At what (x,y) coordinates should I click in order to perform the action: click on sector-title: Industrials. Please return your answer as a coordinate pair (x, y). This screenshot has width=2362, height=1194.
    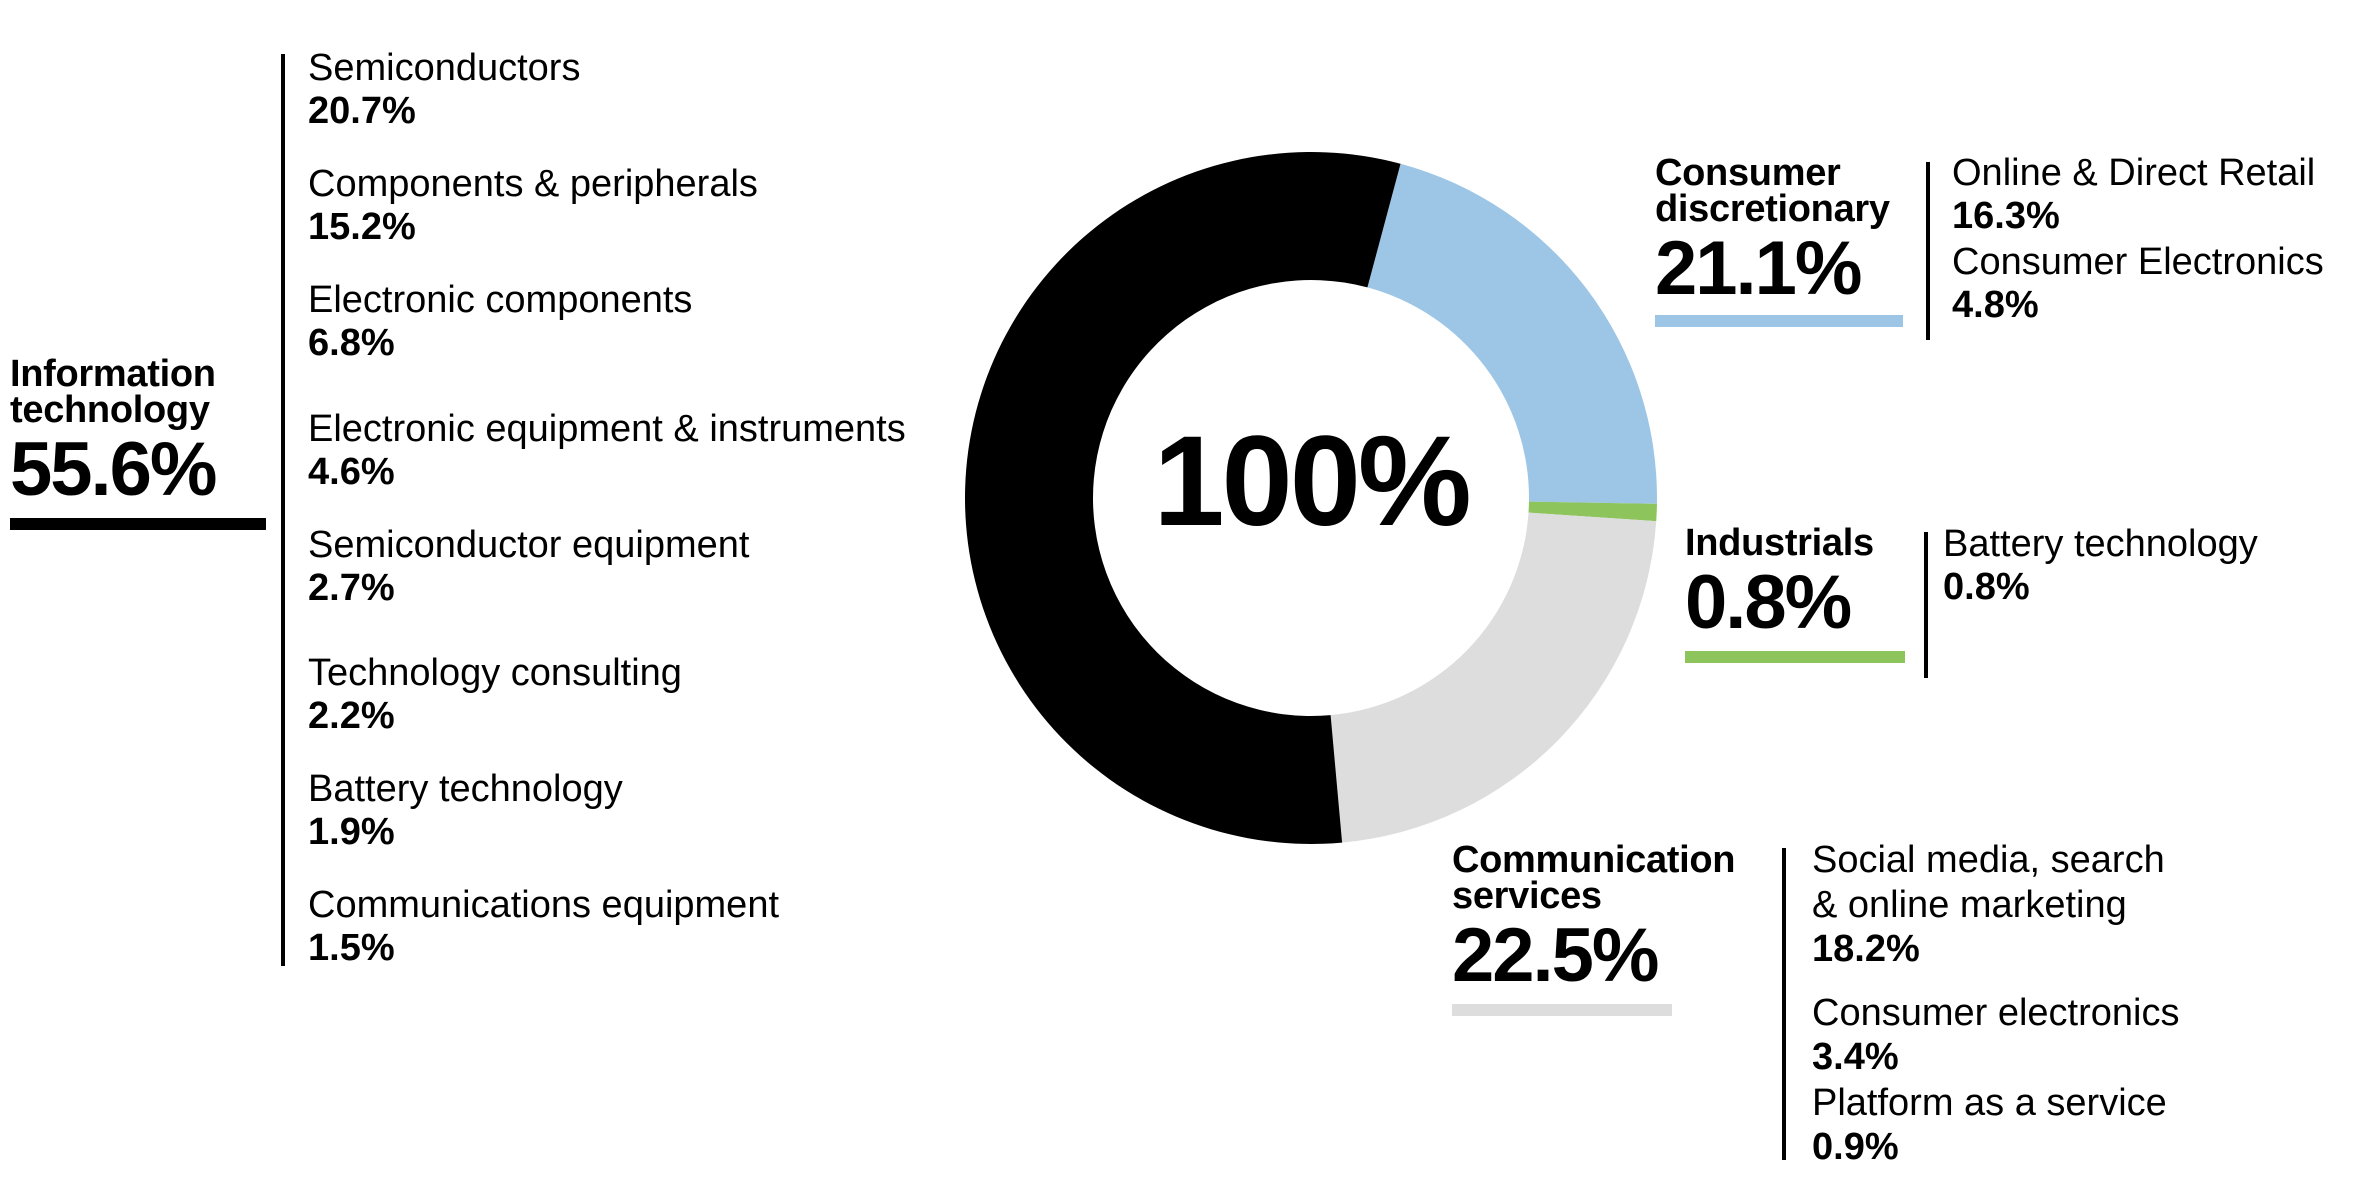
    Looking at the image, I should click on (1779, 543).